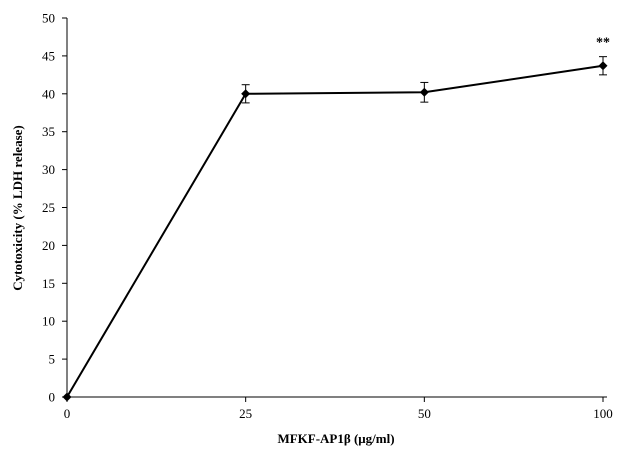 Image resolution: width=619 pixels, height=451 pixels. Describe the element at coordinates (424, 413) in the screenshot. I see `x-tick-label: 50` at that location.